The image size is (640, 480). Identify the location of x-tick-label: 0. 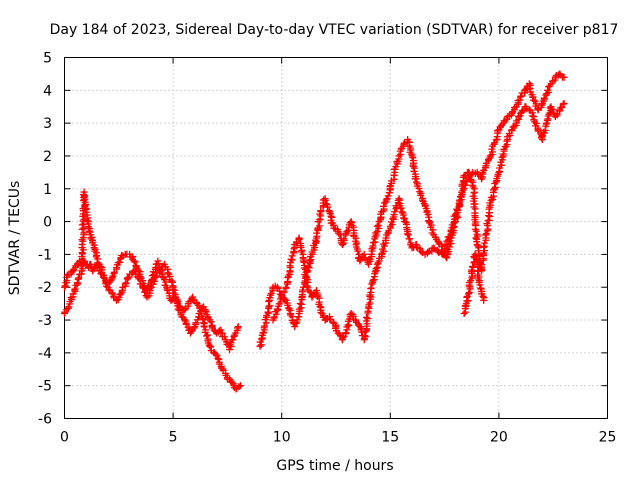
(64, 438).